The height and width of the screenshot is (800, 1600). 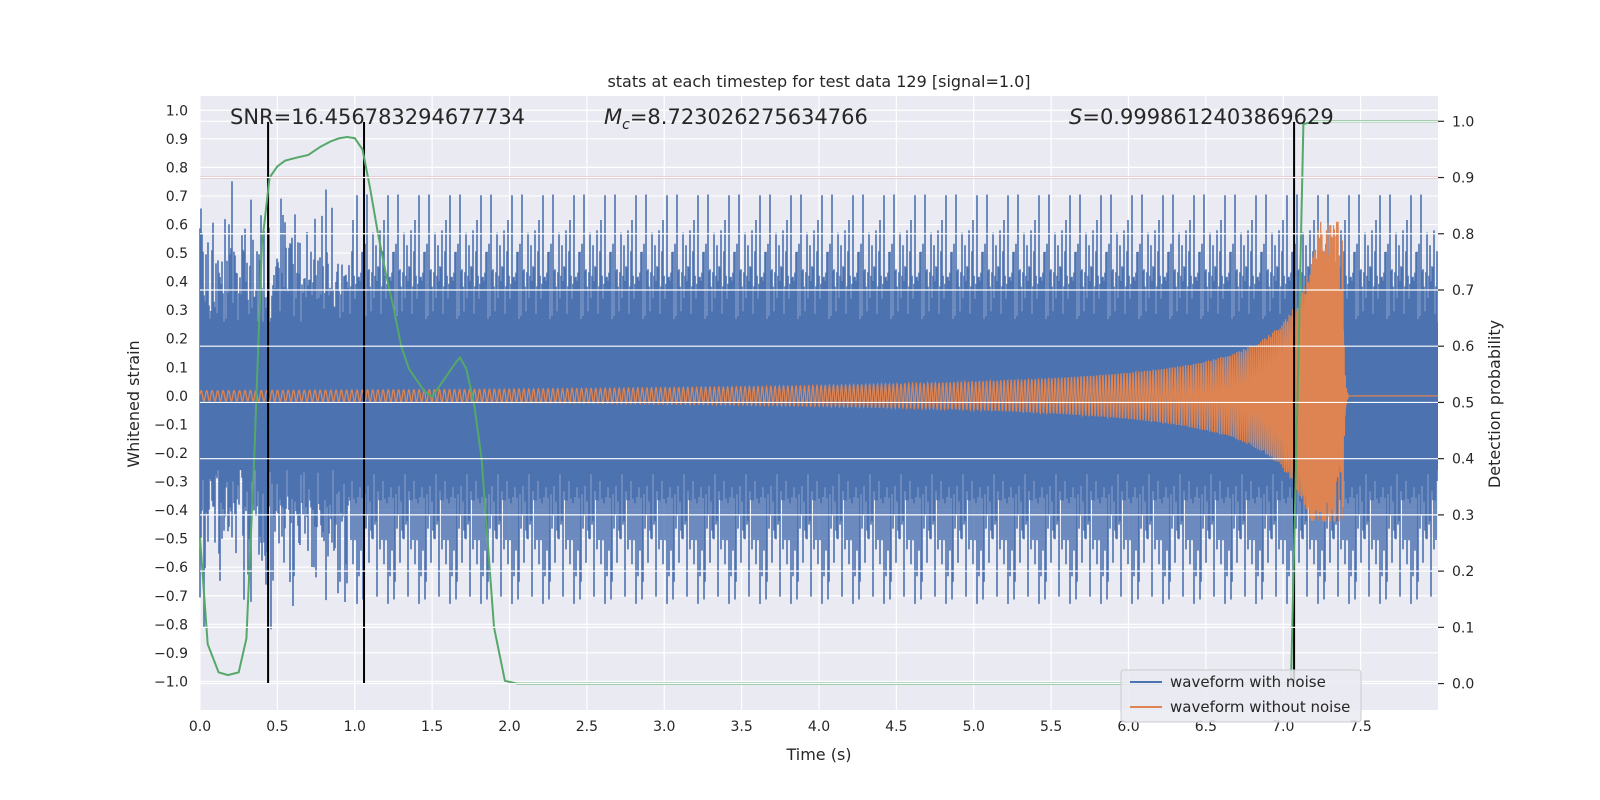 I want to click on x-tick-label: 3.5, so click(x=741, y=727).